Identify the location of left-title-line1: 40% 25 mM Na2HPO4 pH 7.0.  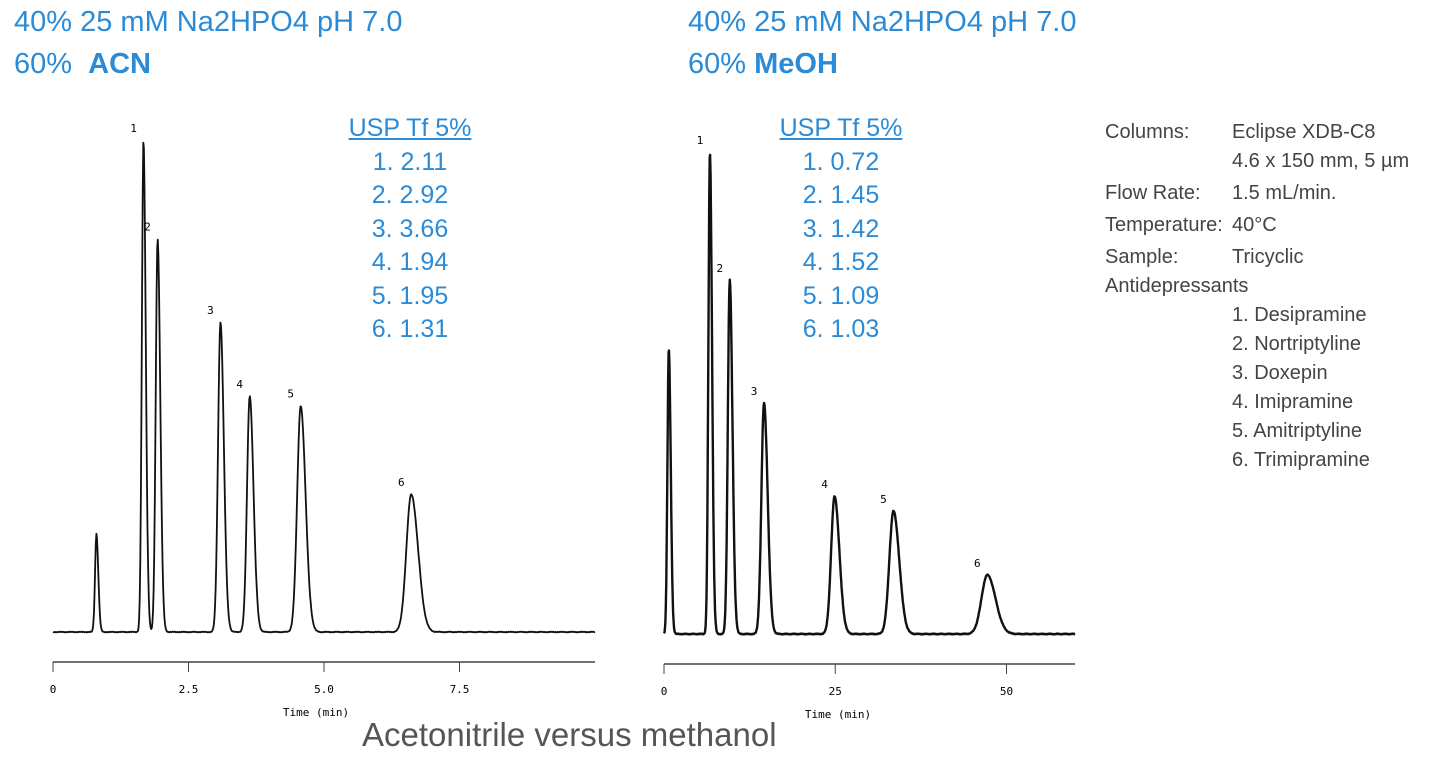
(208, 22).